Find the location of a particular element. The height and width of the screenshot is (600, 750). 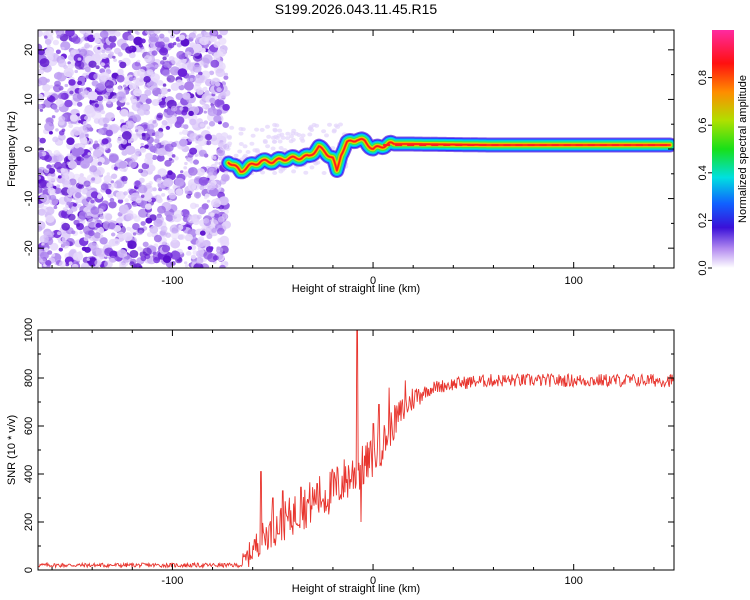

colorbar-tick-label: 0.6 is located at coordinates (703, 125).